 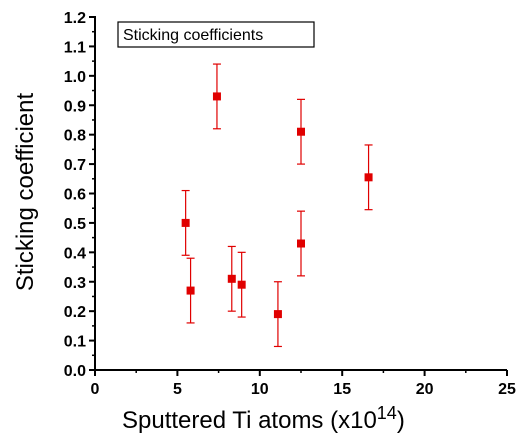 I want to click on x-axis-title-exponent: 14, so click(x=387, y=413).